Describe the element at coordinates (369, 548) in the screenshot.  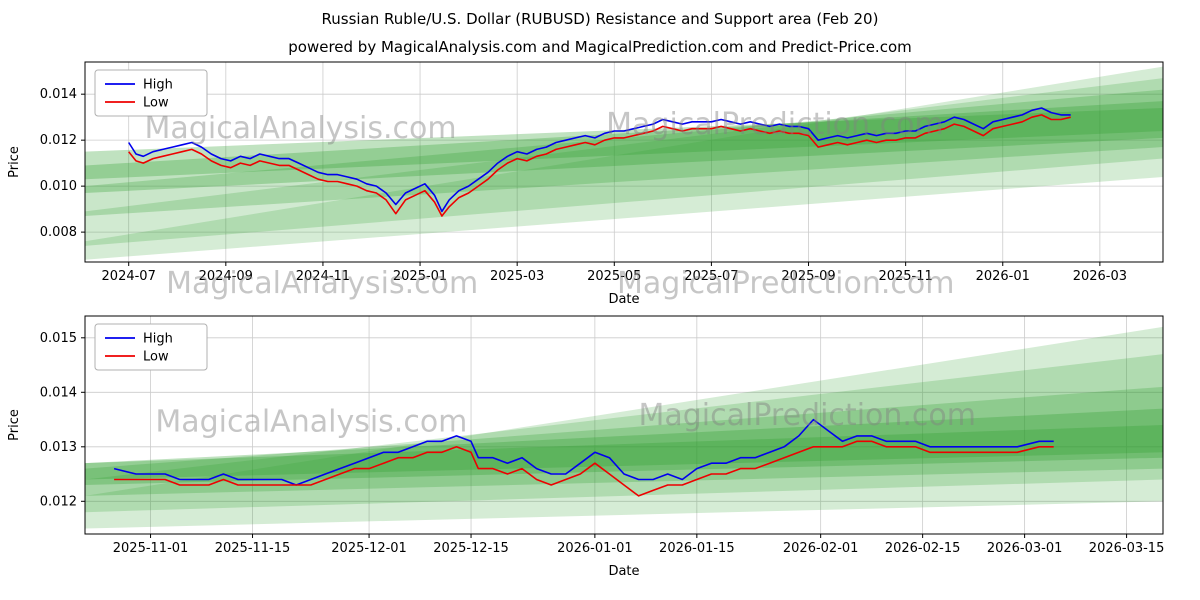
I see `x-tick-label: 2025-12-01` at that location.